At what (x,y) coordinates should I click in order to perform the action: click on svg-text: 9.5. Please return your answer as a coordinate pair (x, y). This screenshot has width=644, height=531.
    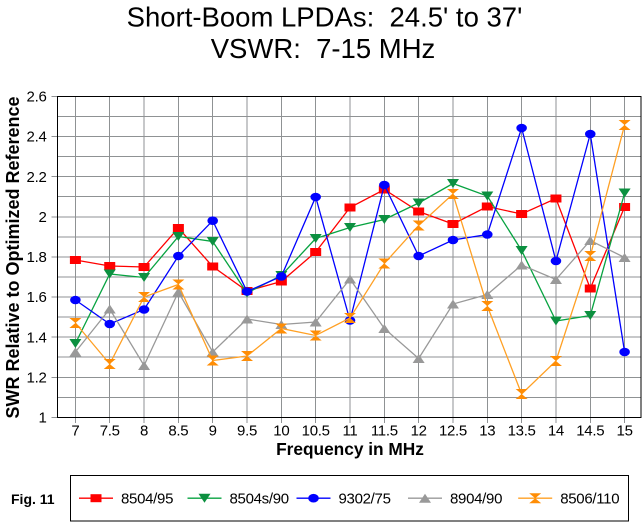
    Looking at the image, I should click on (247, 431).